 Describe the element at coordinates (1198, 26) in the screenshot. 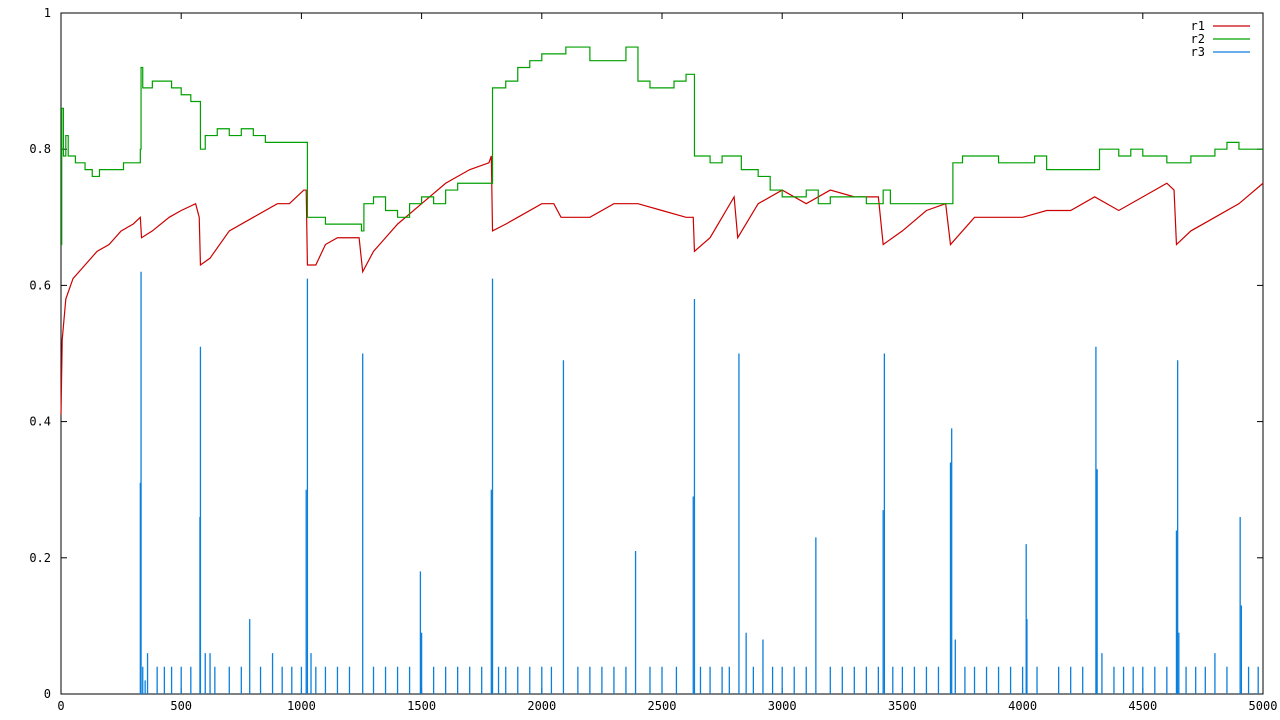

I see `legend-label-r1: r1` at that location.